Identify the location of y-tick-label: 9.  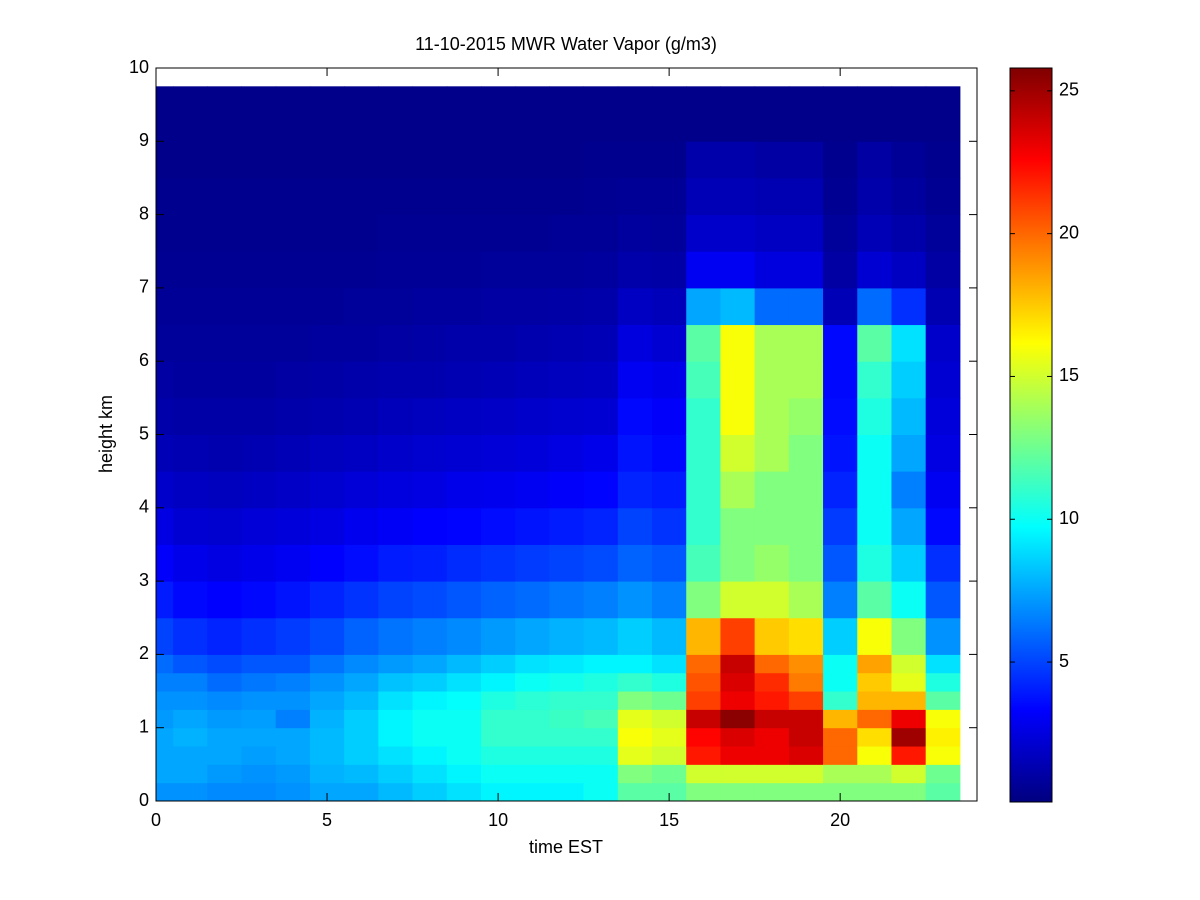
(144, 140).